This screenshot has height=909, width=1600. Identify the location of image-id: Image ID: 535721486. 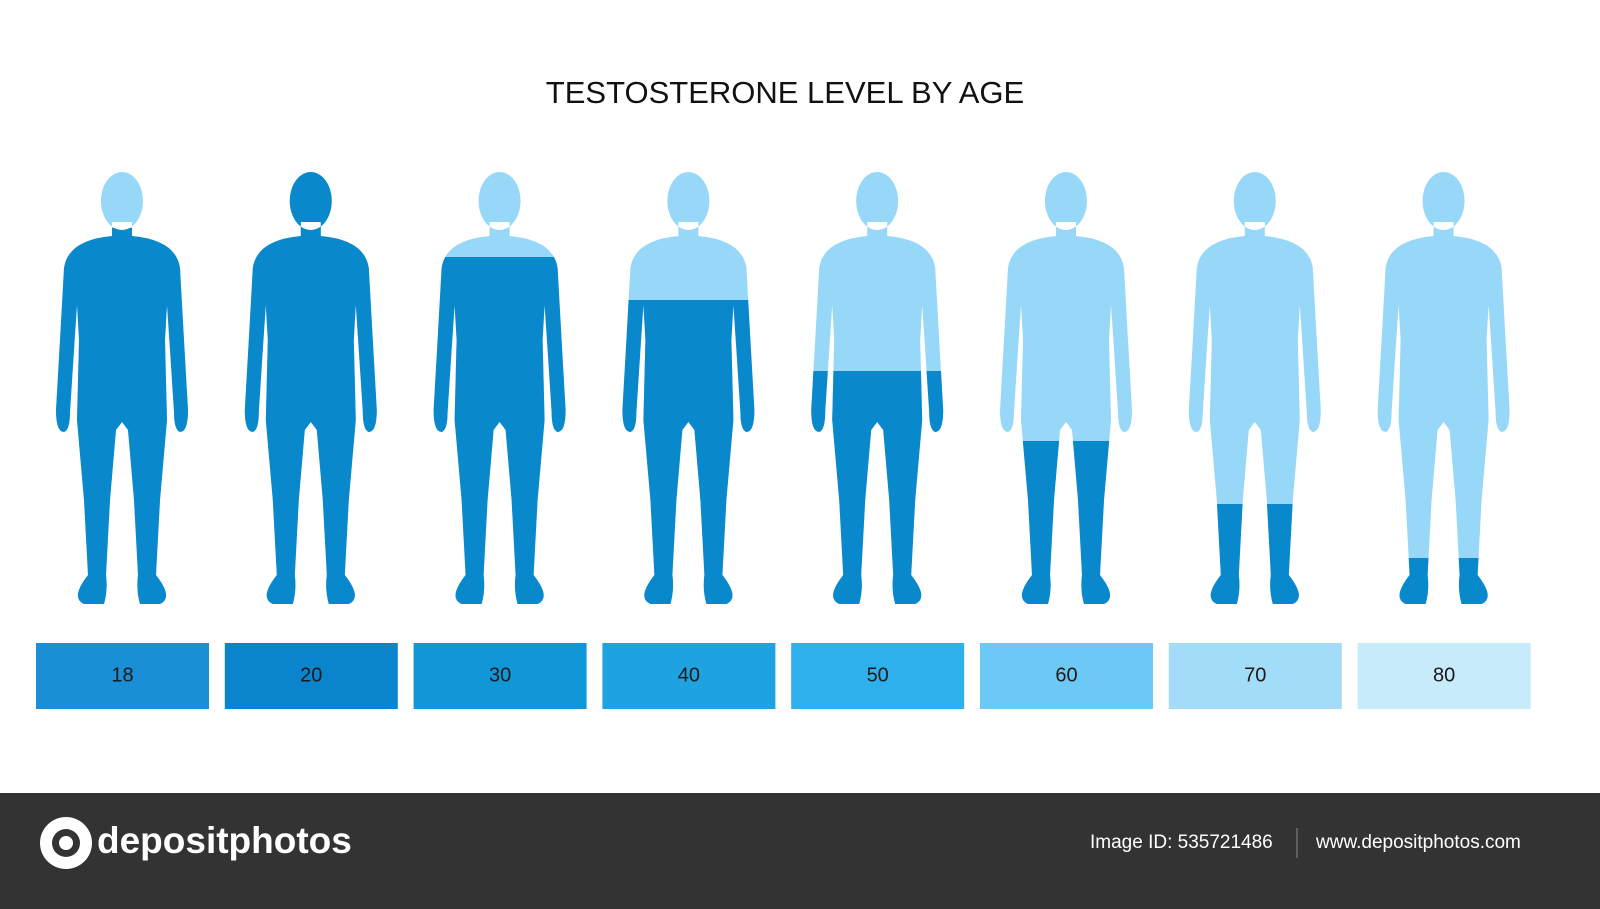
(1181, 842).